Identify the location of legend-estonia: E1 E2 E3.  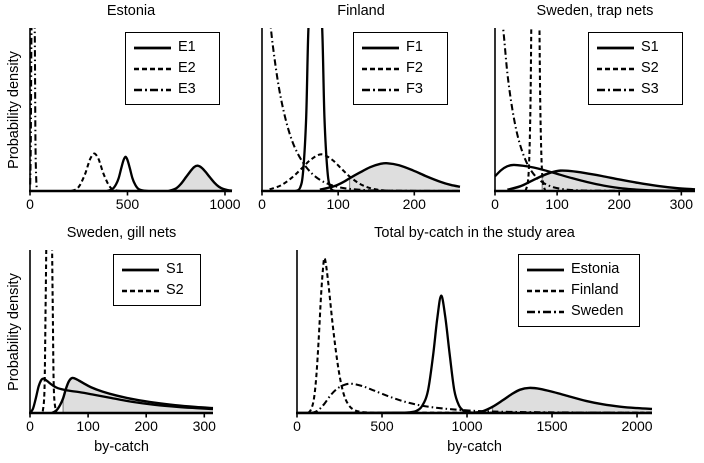
(172, 68).